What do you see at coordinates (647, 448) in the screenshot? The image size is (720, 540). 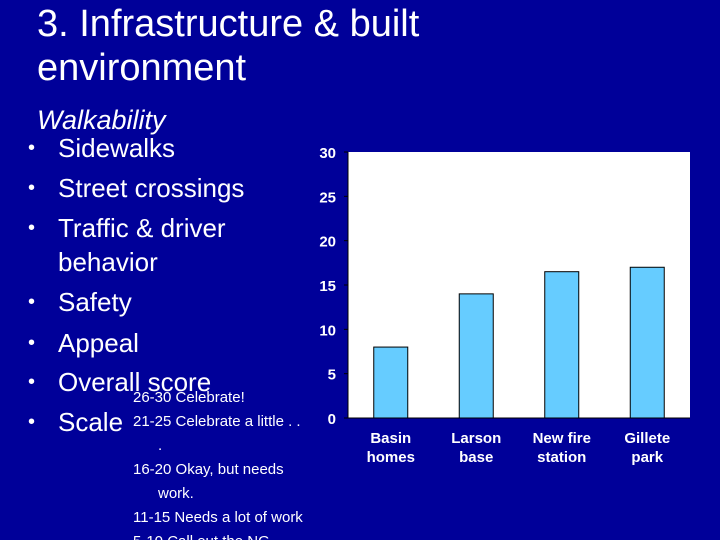 I see `x-tick-label: Gillete park` at bounding box center [647, 448].